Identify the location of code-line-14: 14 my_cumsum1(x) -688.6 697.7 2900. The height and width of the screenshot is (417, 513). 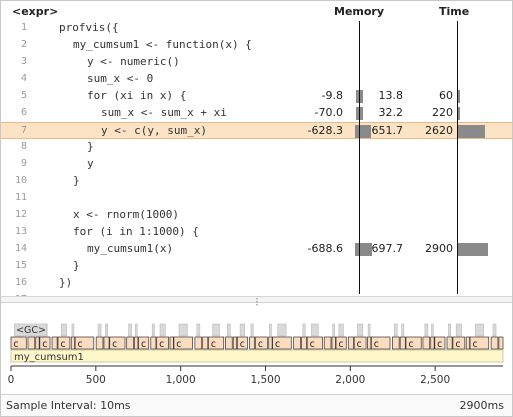
(256, 249).